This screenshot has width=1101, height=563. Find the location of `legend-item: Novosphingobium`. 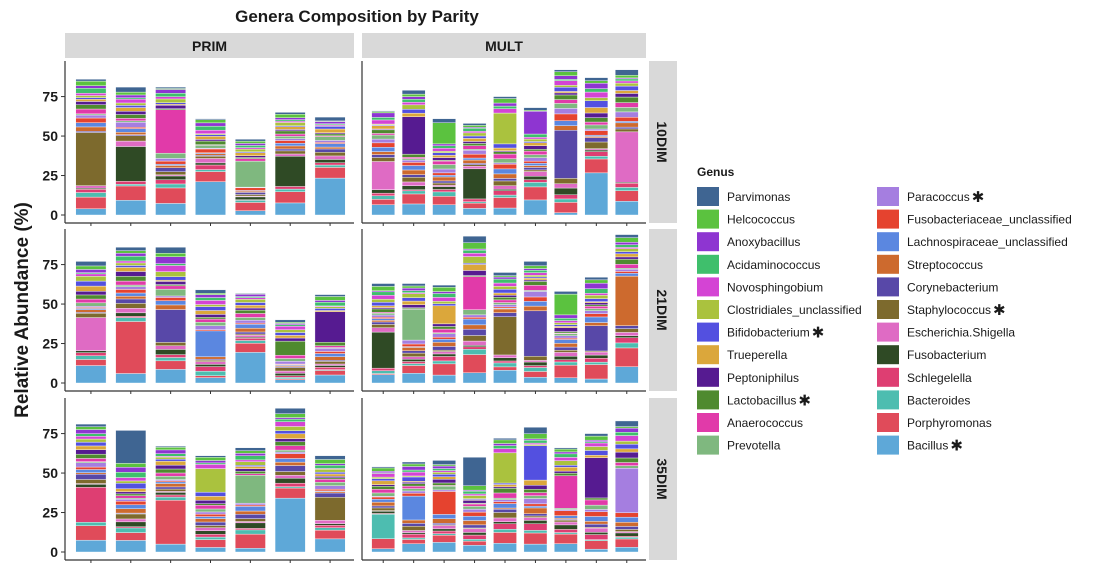

legend-item: Novosphingobium is located at coordinates (760, 287).